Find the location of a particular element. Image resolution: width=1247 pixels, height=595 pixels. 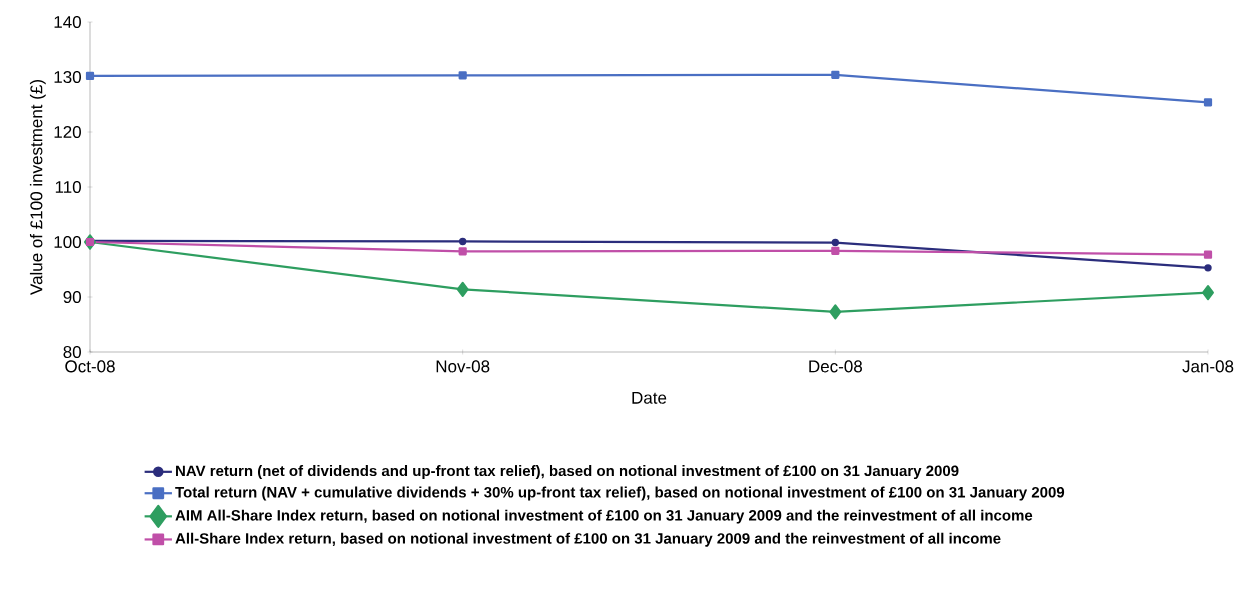

y-tick-label: 100 is located at coordinates (67, 242).